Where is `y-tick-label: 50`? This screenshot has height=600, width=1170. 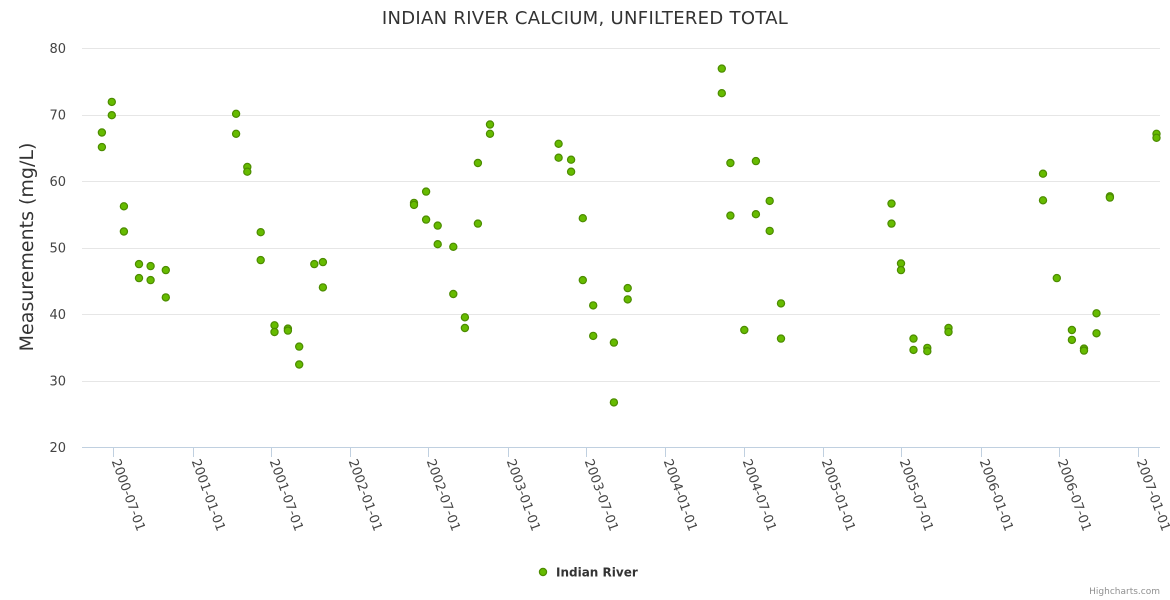
y-tick-label: 50 is located at coordinates (57, 249).